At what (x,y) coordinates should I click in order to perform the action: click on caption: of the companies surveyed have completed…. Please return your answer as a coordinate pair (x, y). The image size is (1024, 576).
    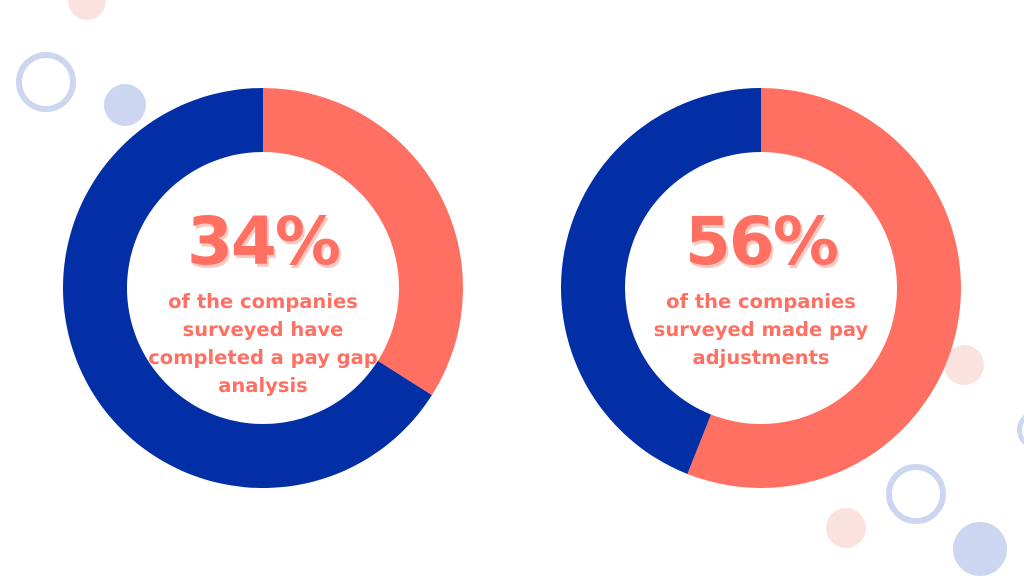
    Looking at the image, I should click on (263, 344).